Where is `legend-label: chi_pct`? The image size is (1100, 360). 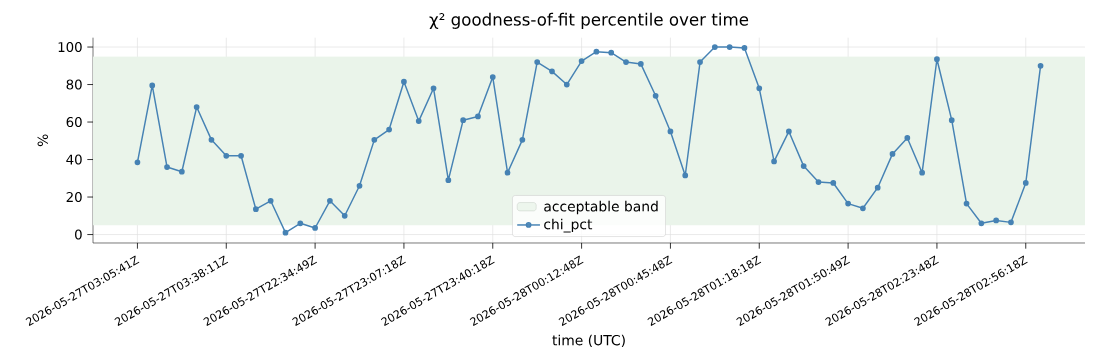 legend-label: chi_pct is located at coordinates (568, 225).